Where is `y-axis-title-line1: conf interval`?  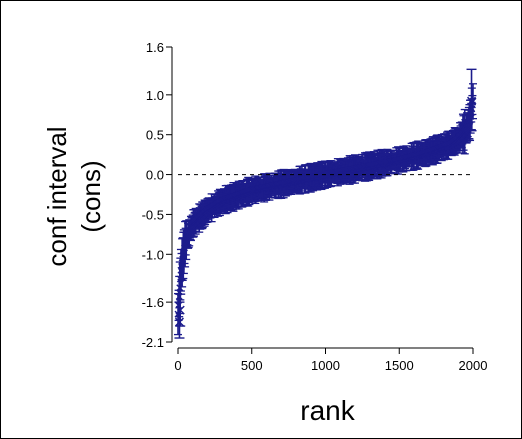 y-axis-title-line1: conf interval is located at coordinates (57, 196).